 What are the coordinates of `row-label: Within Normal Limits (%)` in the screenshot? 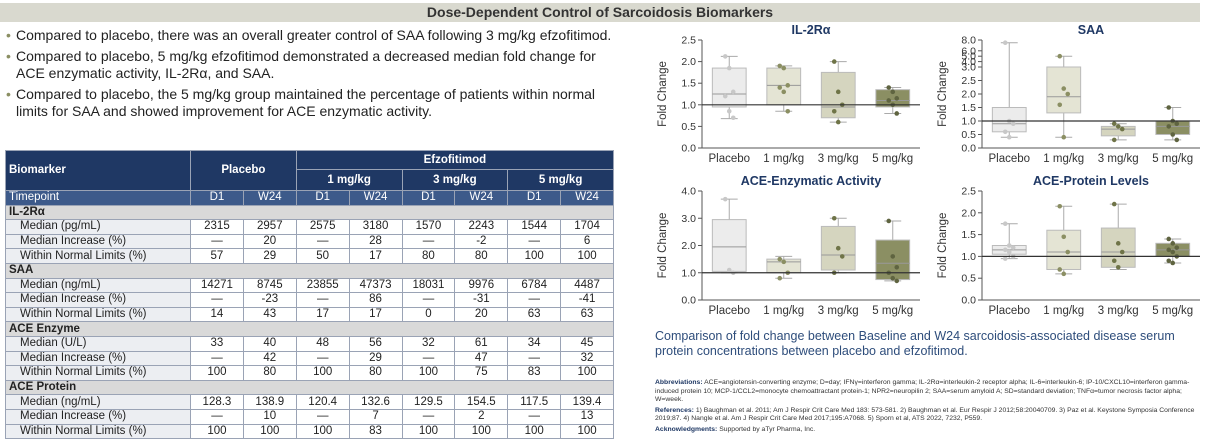 It's located at (98, 373).